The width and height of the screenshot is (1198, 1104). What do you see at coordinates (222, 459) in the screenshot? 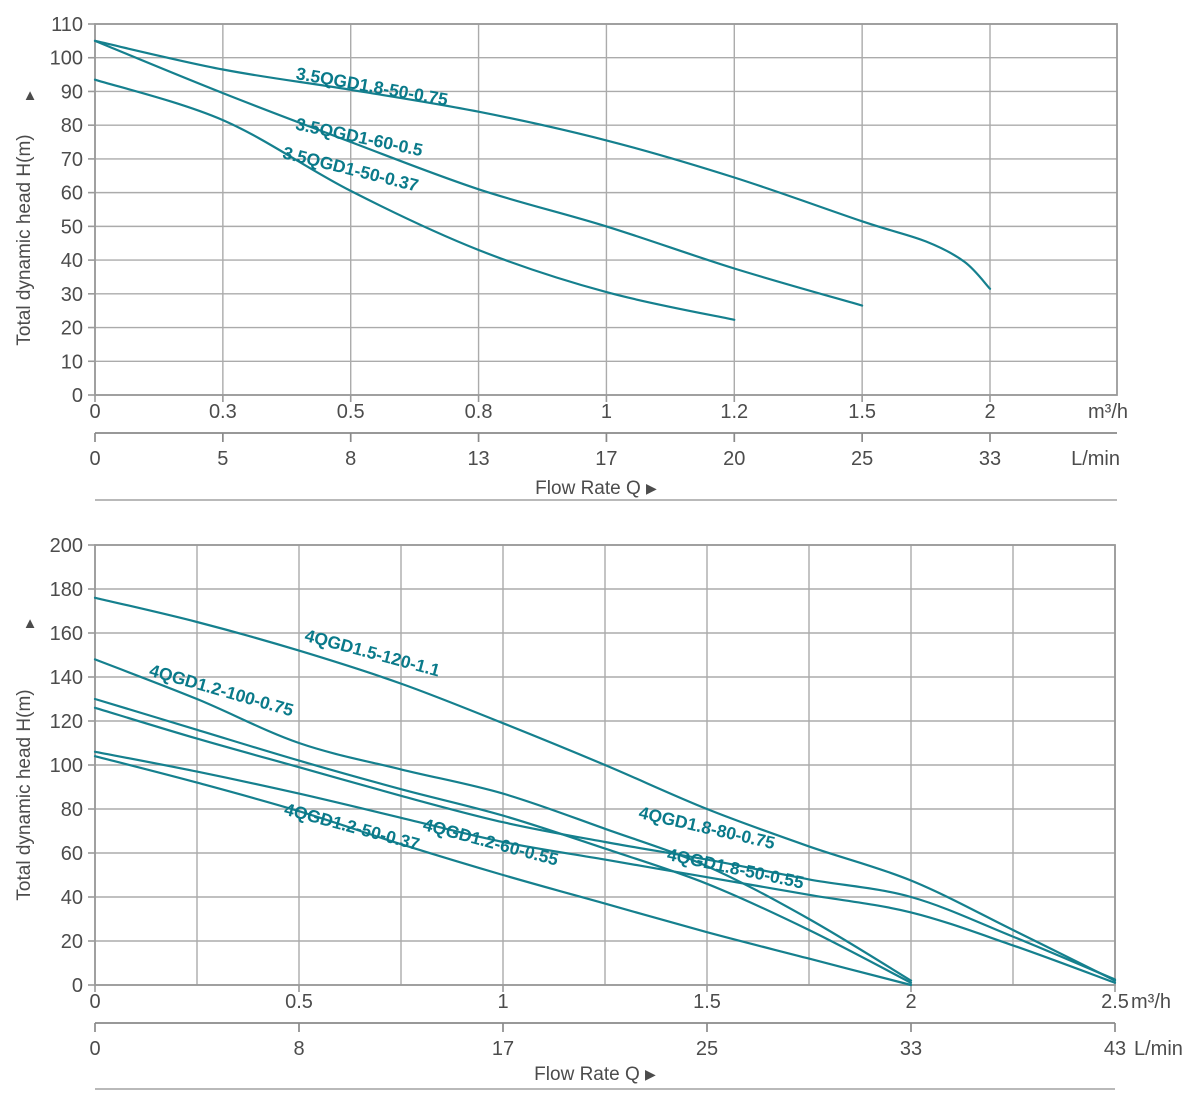
I see `lmin-tick-label: 5` at bounding box center [222, 459].